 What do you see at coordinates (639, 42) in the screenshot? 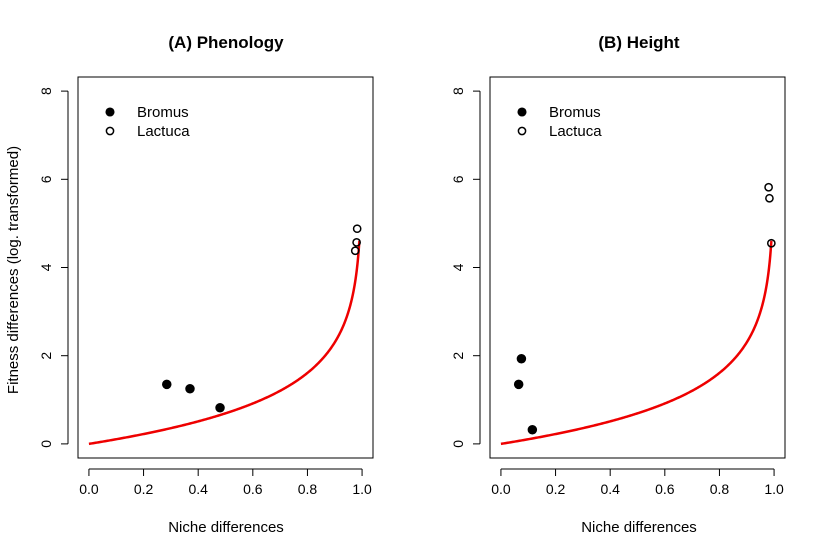
I see `chart-title: (B) Height` at bounding box center [639, 42].